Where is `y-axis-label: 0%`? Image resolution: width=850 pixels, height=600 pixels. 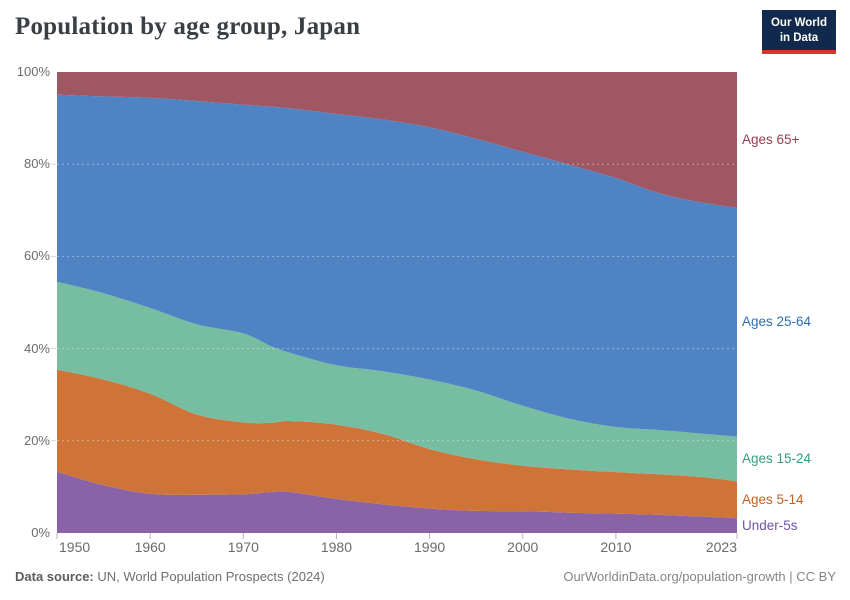 y-axis-label: 0% is located at coordinates (40, 532).